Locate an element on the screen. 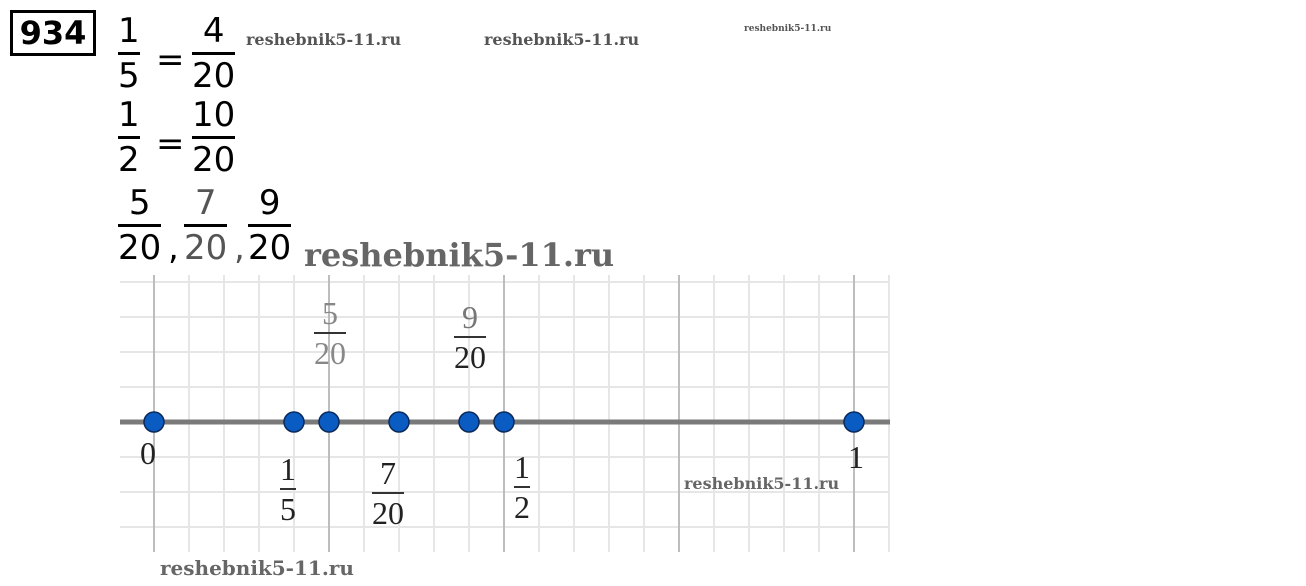 The width and height of the screenshot is (1306, 586). label-1: 1 is located at coordinates (856, 457).